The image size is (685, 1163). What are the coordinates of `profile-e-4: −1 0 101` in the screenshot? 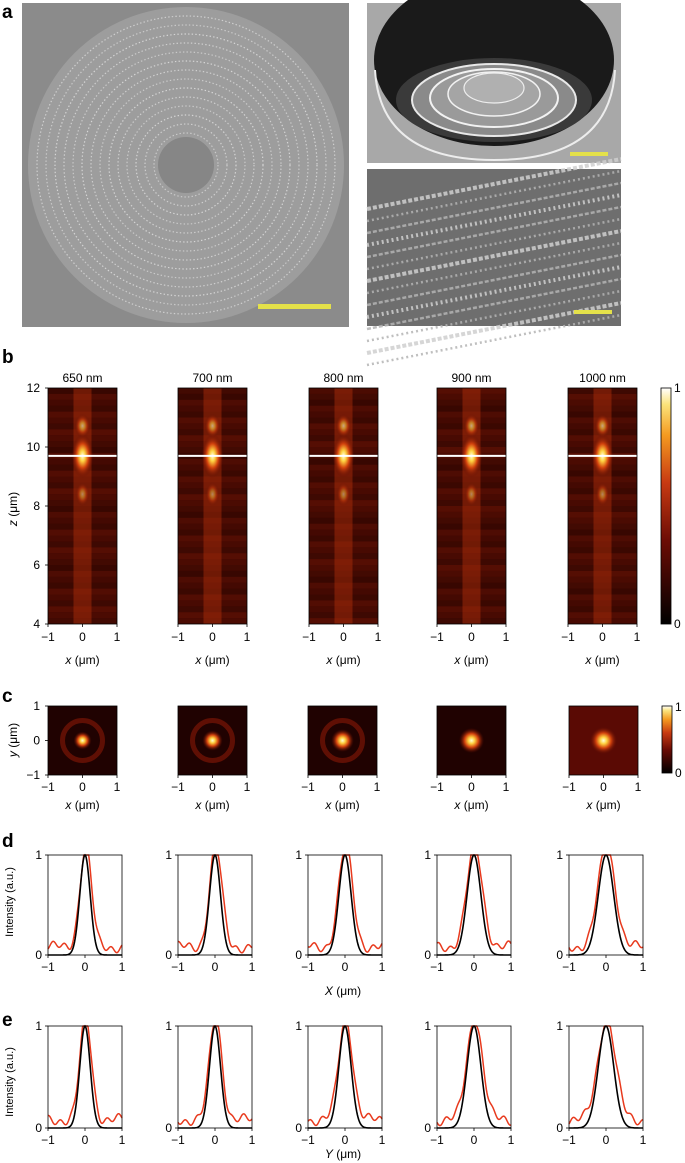 It's located at (469, 1083).